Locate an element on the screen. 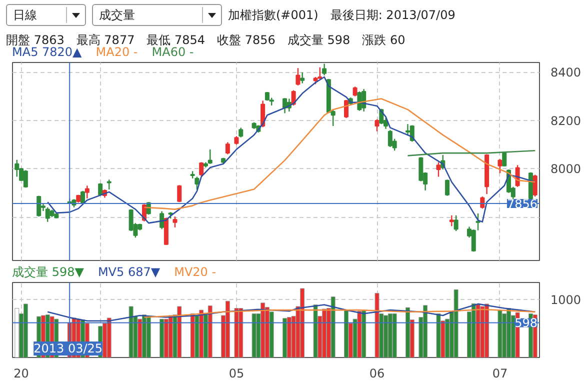 Image resolution: width=585 pixels, height=387 pixels. text: MV20 - is located at coordinates (195, 272).